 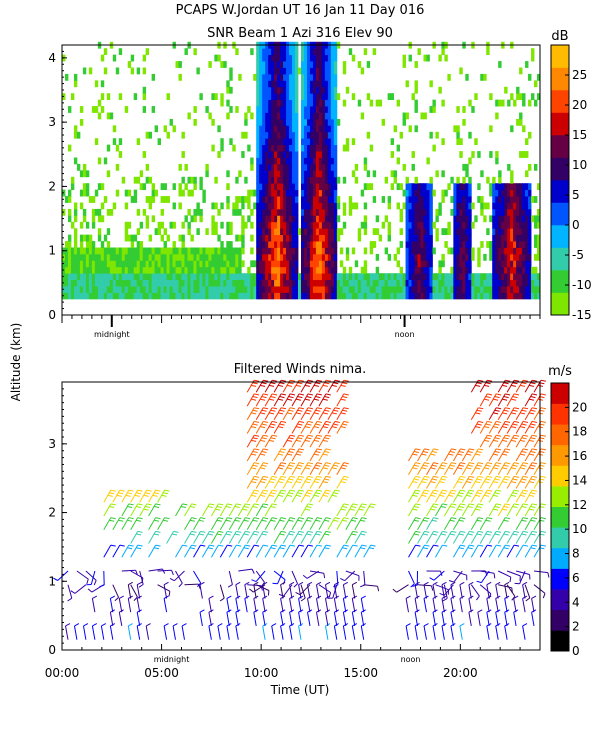 I want to click on altitude-axis-label: Altitude (km), so click(x=16, y=362).